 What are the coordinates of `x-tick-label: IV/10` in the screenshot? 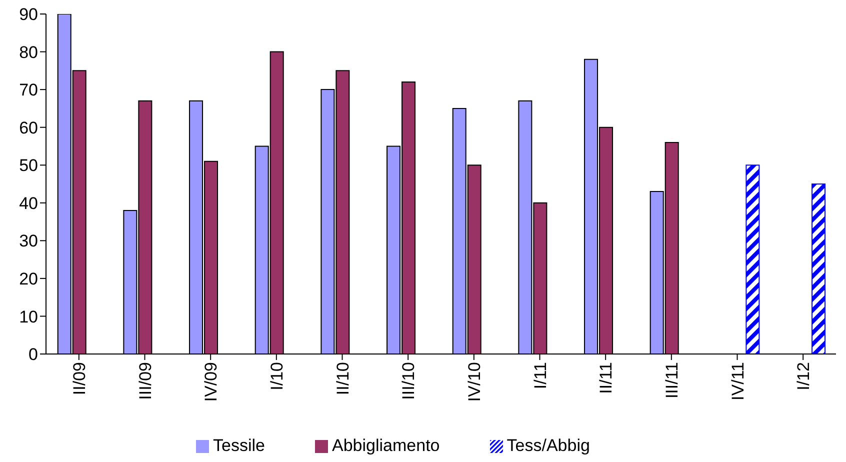 It's located at (474, 382).